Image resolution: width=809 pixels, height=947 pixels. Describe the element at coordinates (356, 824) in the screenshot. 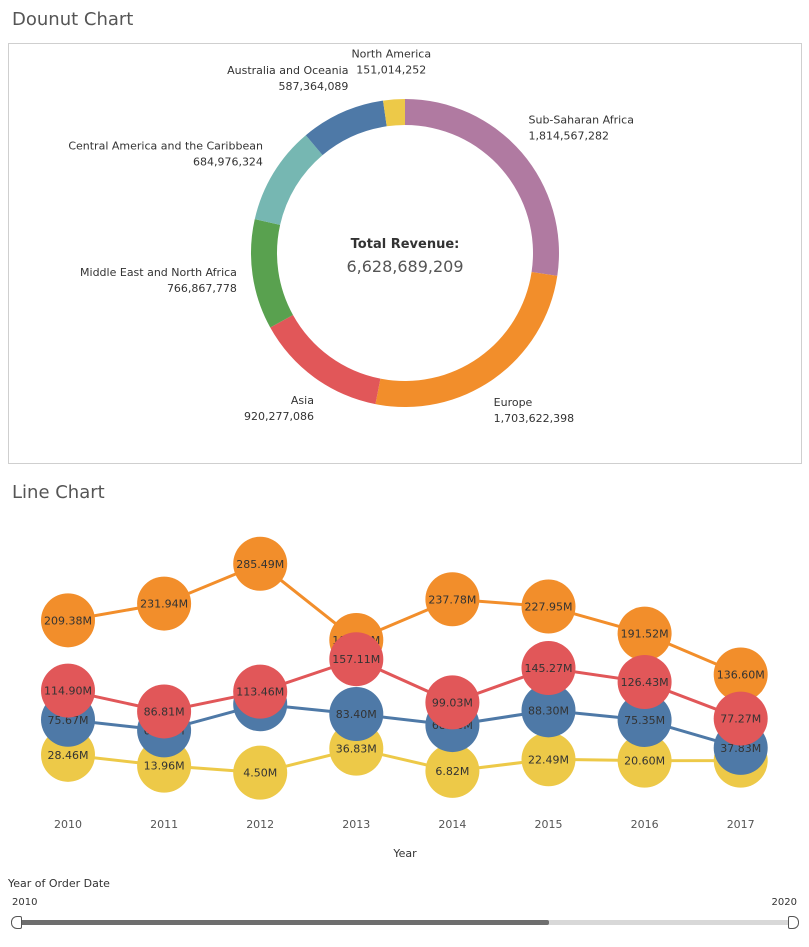

I see `x-tick-label: 2013` at that location.